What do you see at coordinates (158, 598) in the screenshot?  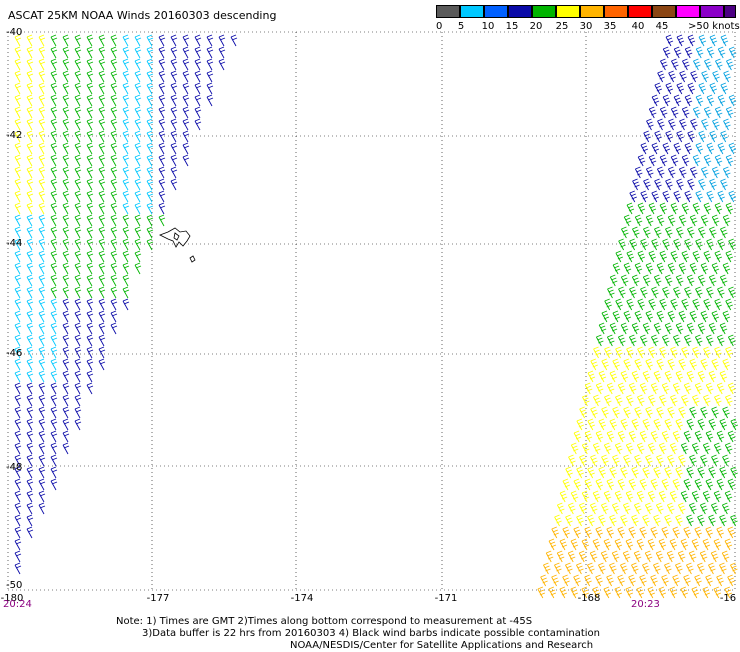 I see `lon-label-177: -177` at bounding box center [158, 598].